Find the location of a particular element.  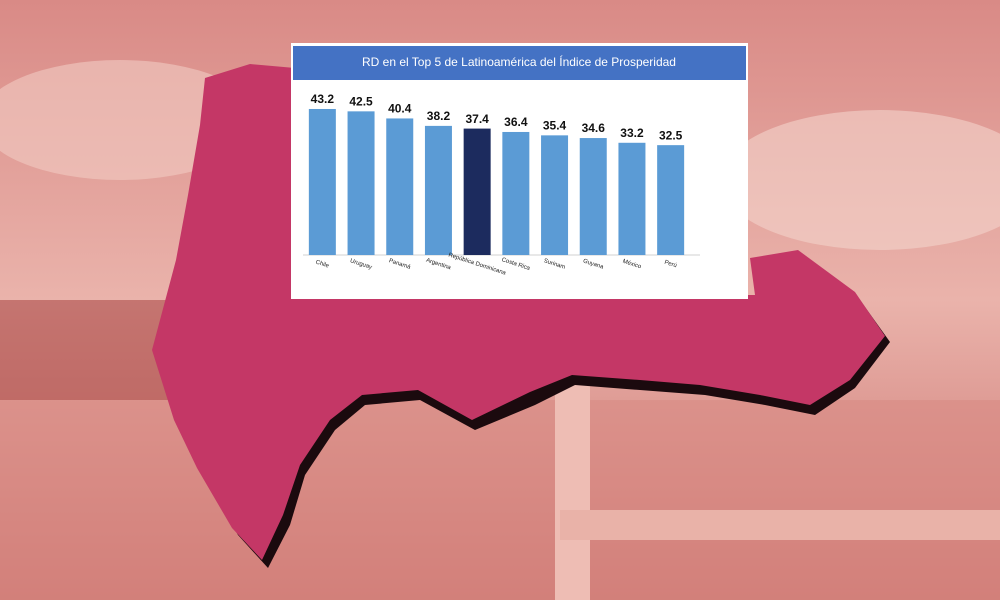

value-label: 42.5 is located at coordinates (361, 102).